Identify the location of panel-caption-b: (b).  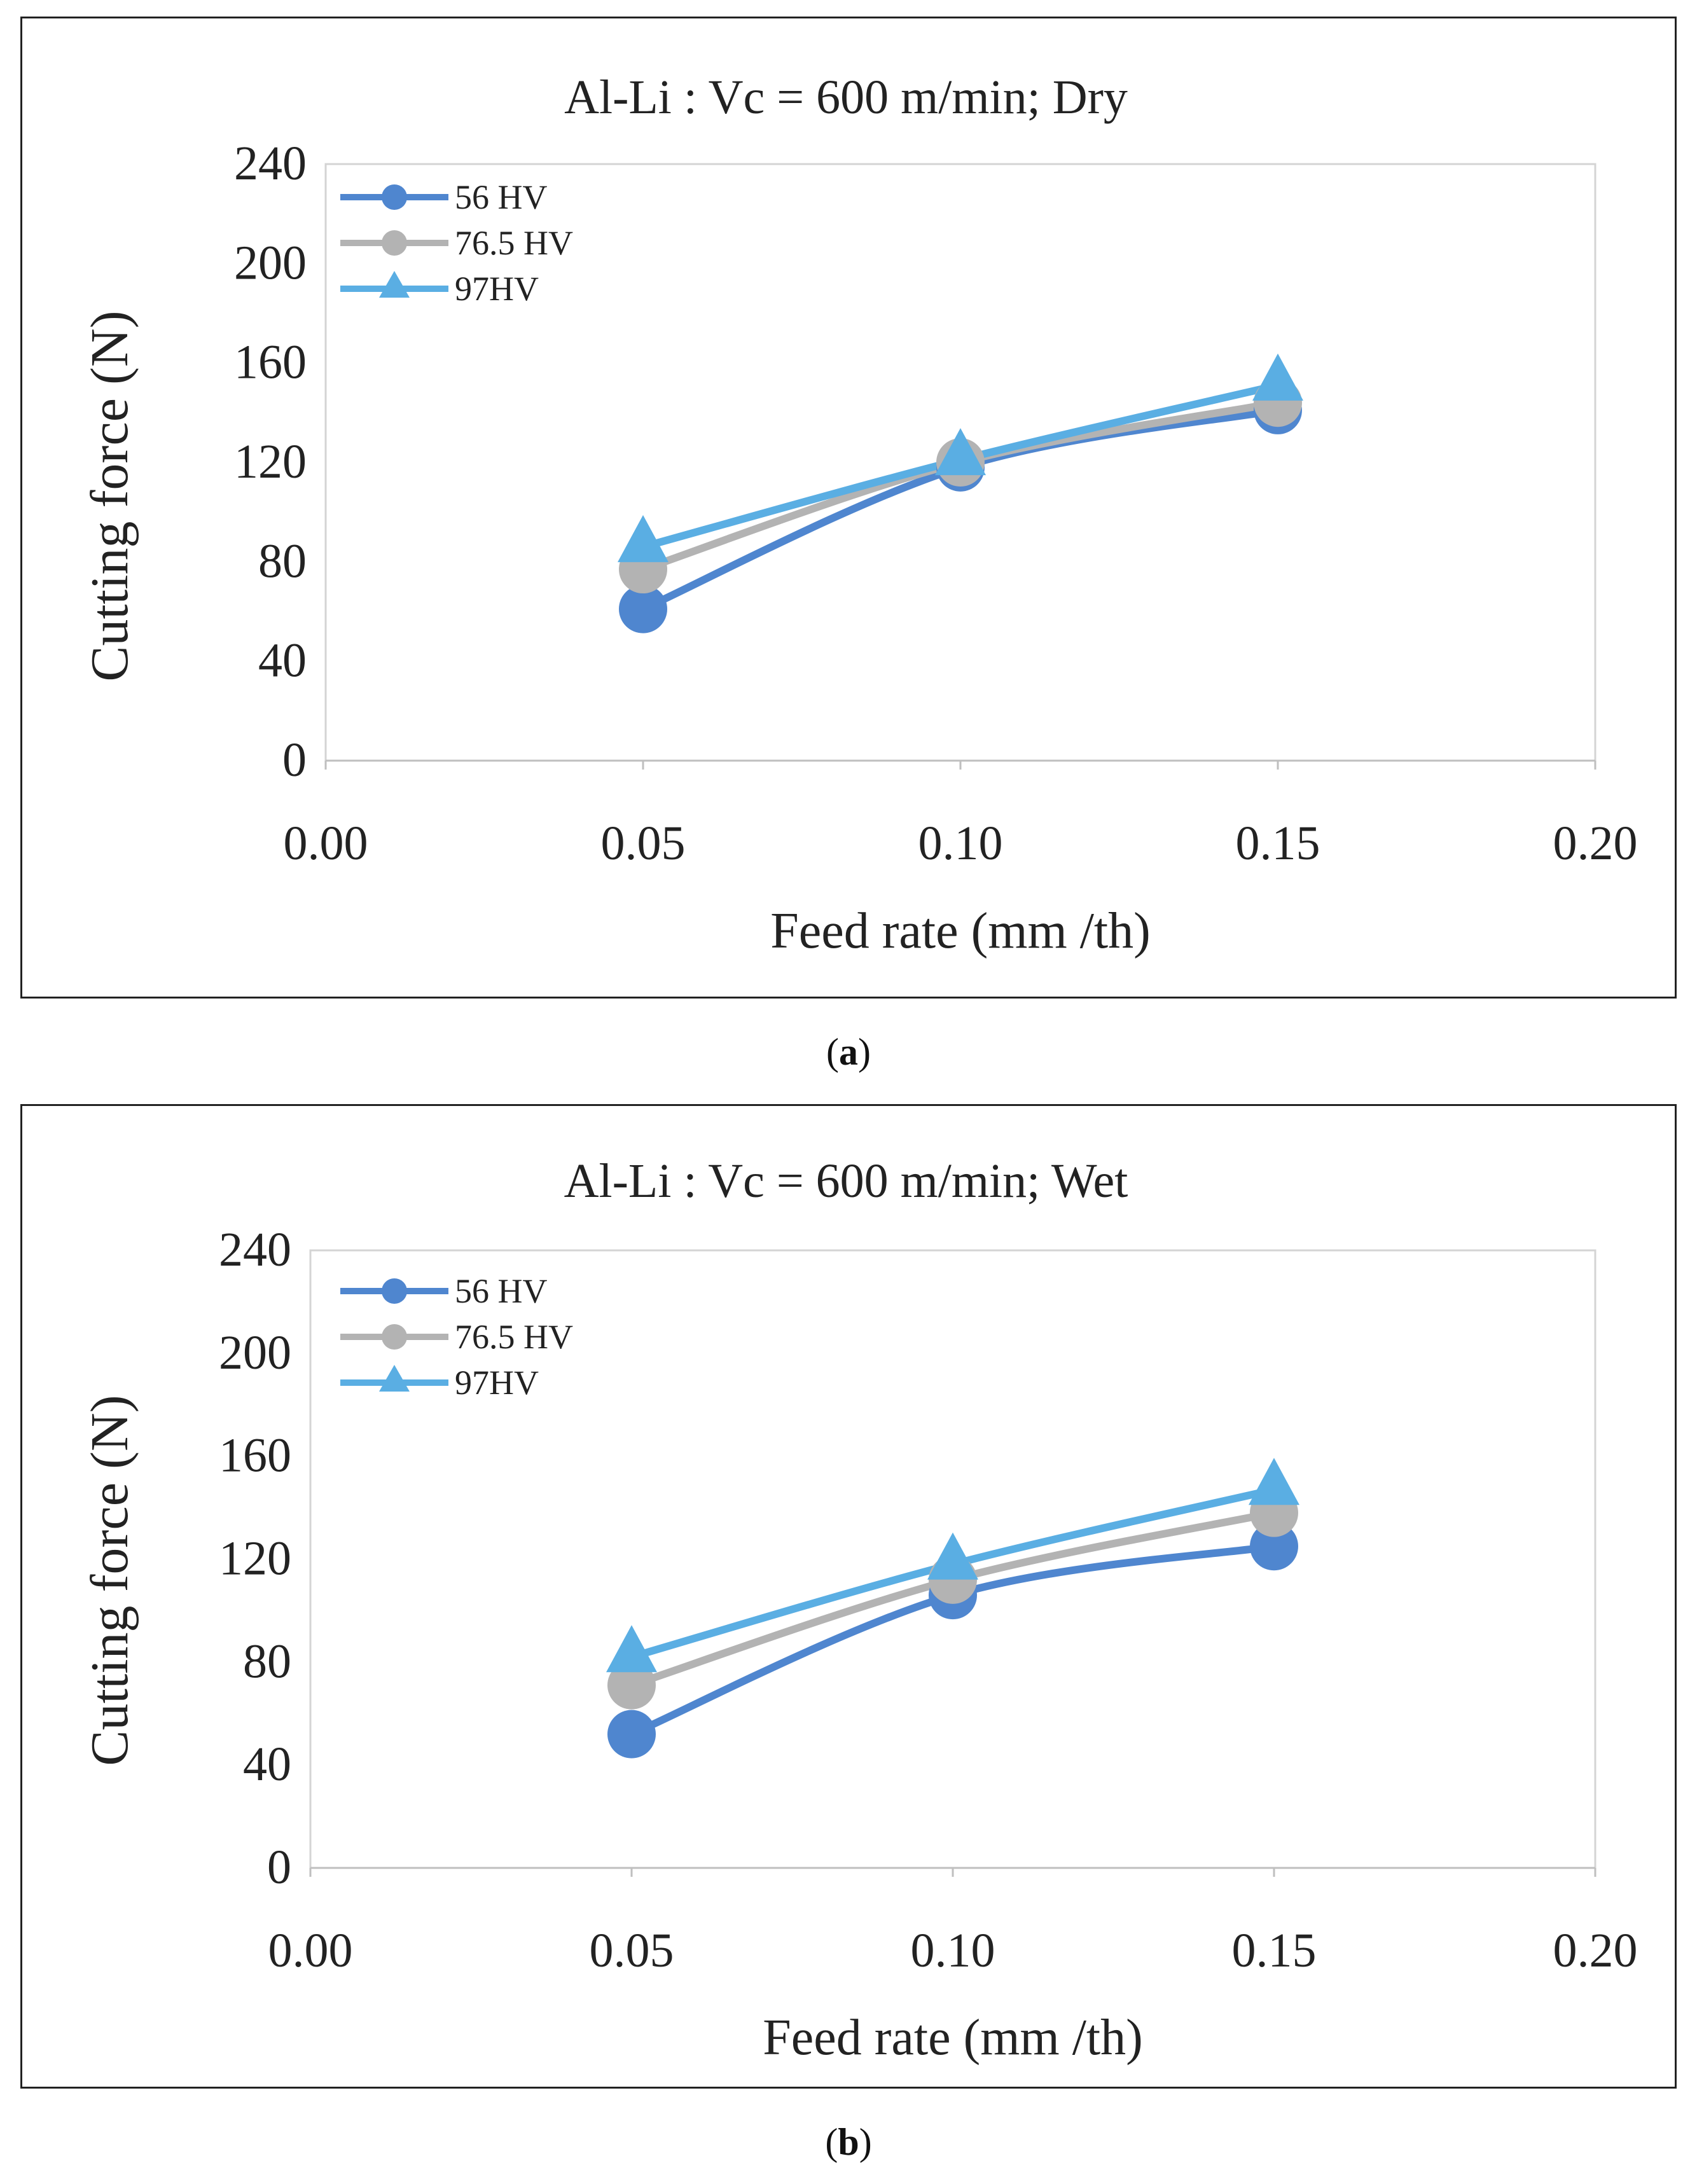
(848, 2142).